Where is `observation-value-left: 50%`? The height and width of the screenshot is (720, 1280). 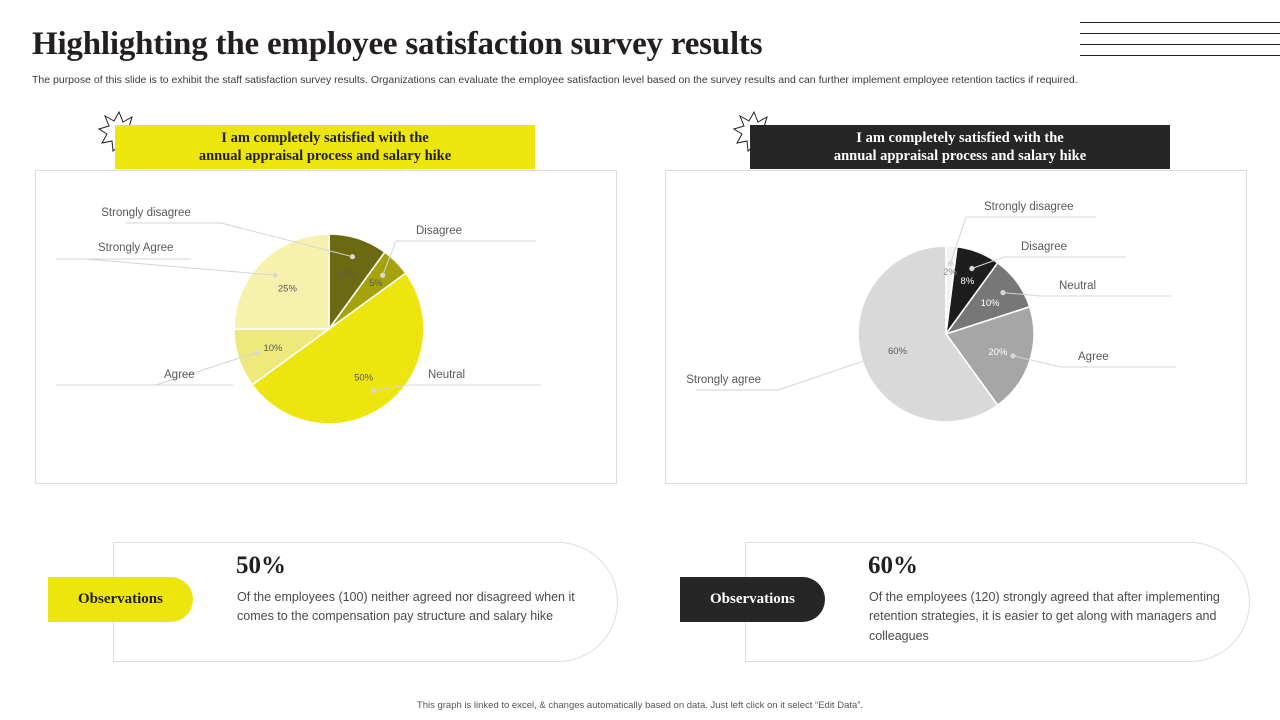 observation-value-left: 50% is located at coordinates (261, 565).